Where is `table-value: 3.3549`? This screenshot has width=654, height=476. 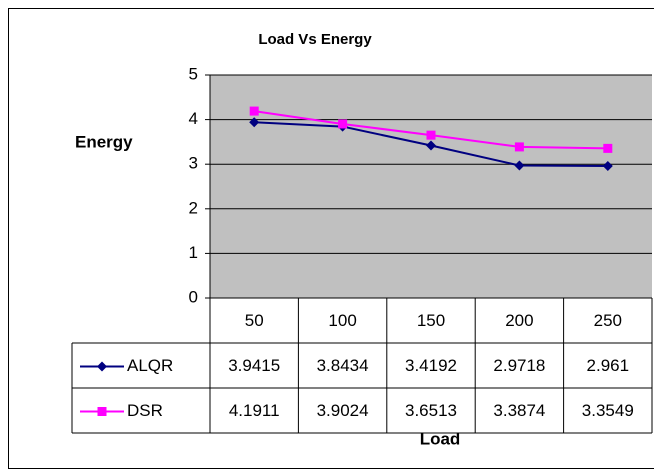
table-value: 3.3549 is located at coordinates (608, 410).